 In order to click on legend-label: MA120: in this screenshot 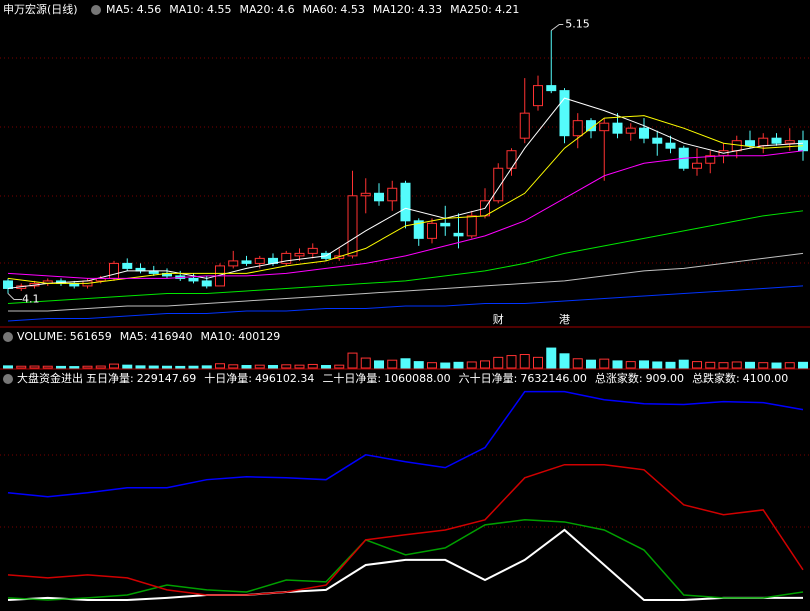, I will do `click(394, 9)`.